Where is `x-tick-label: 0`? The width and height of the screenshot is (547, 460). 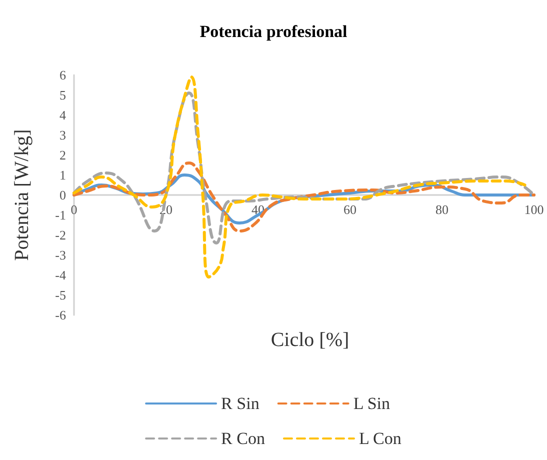 x-tick-label: 0 is located at coordinates (74, 209).